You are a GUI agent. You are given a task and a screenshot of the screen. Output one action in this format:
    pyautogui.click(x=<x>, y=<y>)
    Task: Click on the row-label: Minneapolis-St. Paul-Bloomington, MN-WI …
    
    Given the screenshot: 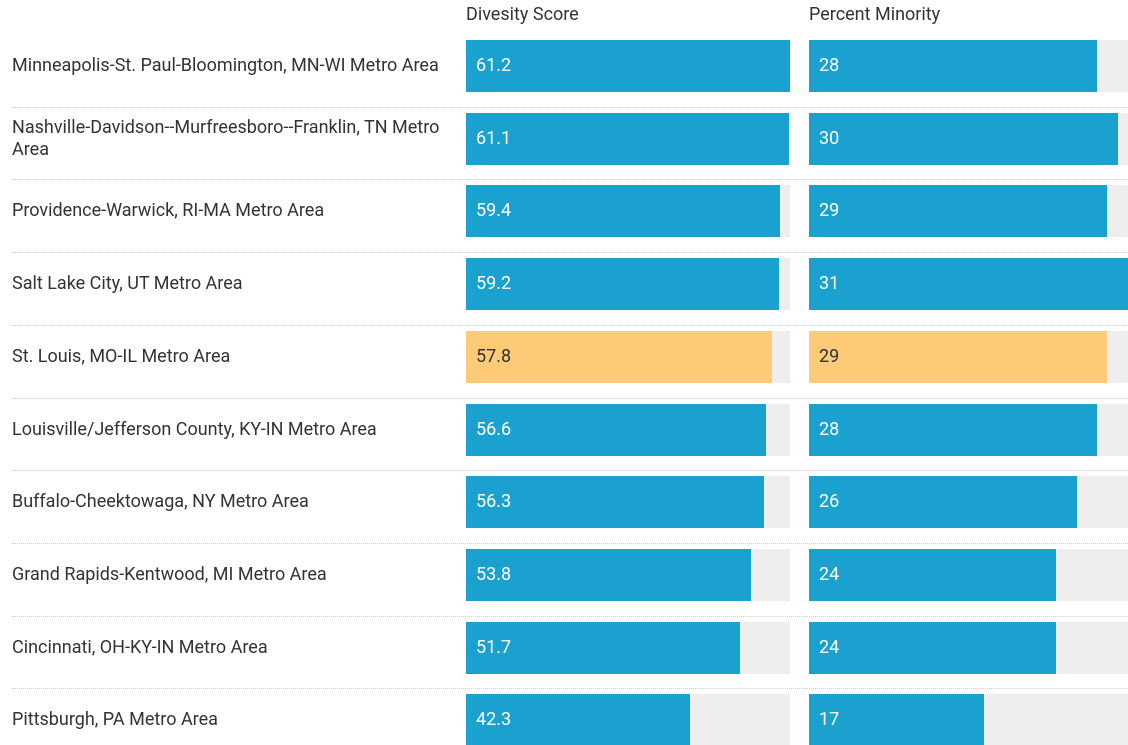 What is the action you would take?
    pyautogui.click(x=225, y=65)
    